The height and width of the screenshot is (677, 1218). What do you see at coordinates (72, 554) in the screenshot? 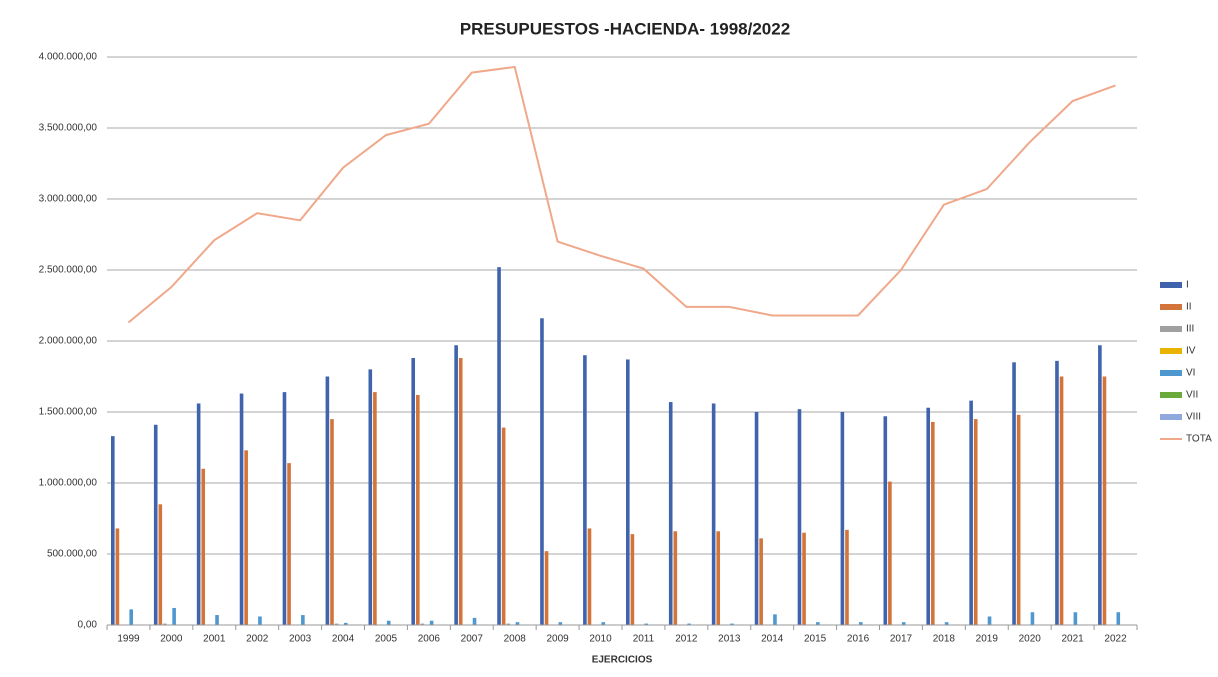
I see `y-tick-label: 500.000,00` at bounding box center [72, 554].